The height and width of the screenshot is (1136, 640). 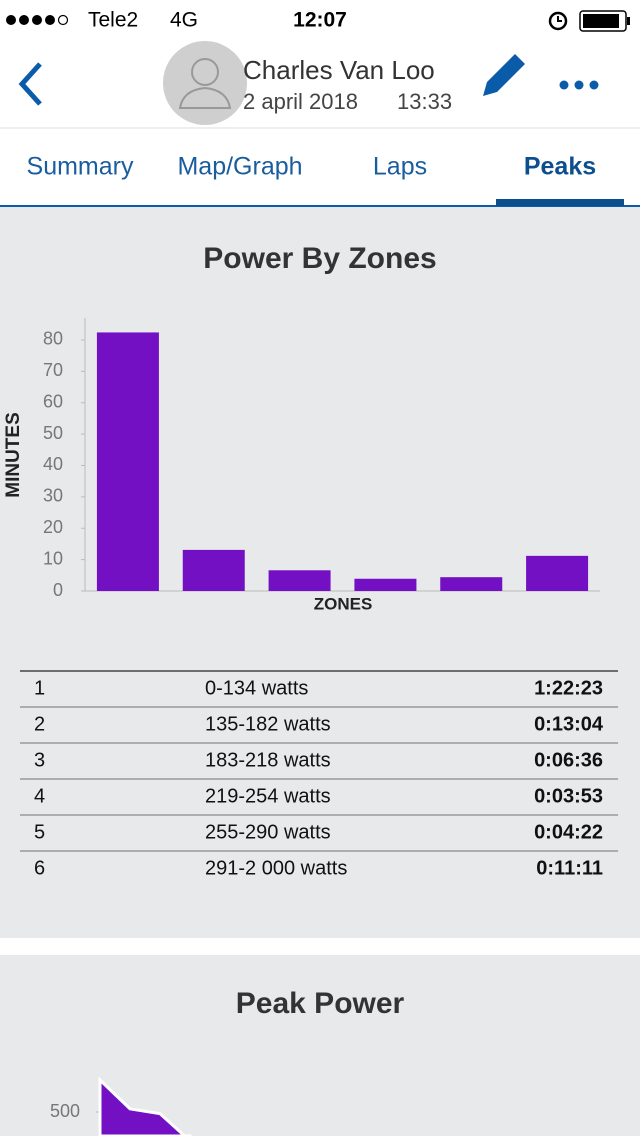 What do you see at coordinates (39, 760) in the screenshot?
I see `zone-number: 3` at bounding box center [39, 760].